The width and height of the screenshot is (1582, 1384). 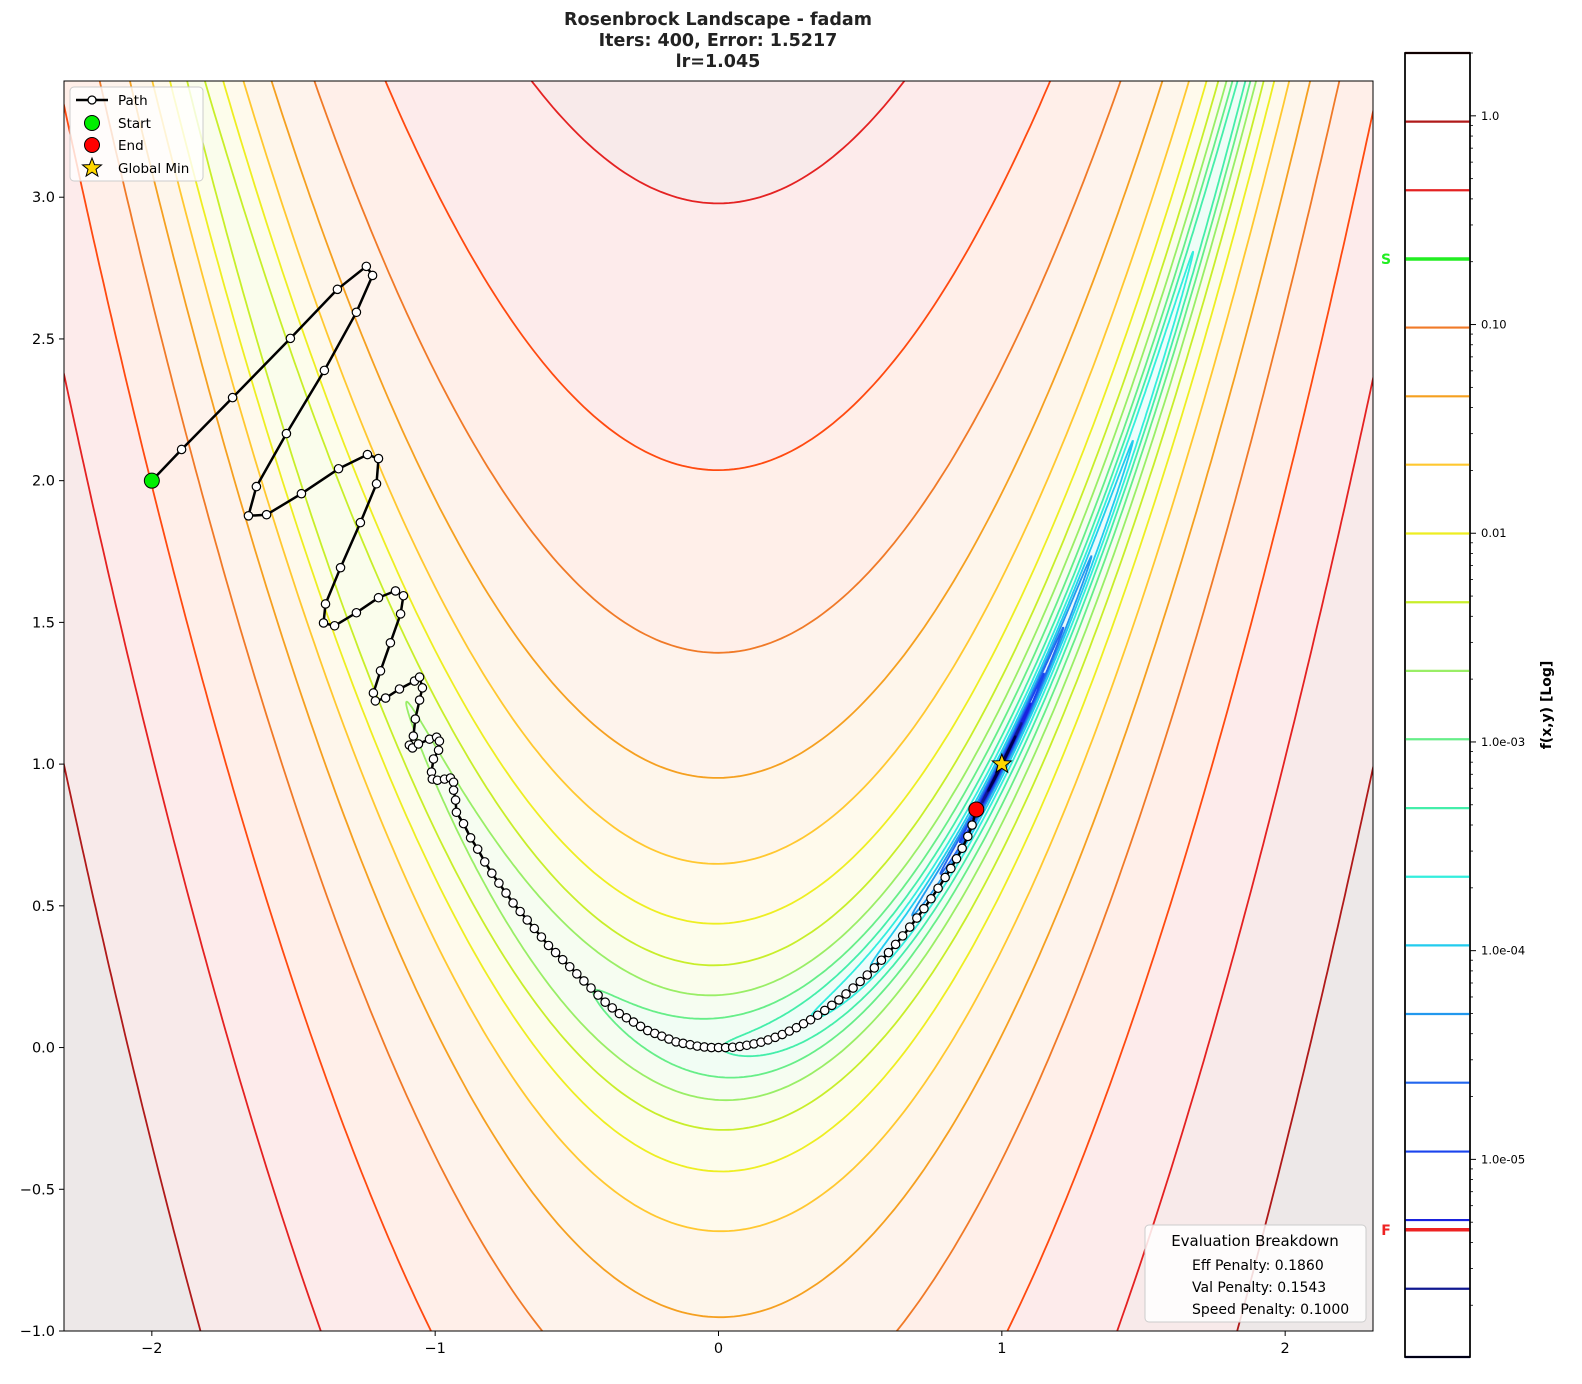 I want to click on y-tick-label: 2.0, so click(x=43, y=482).